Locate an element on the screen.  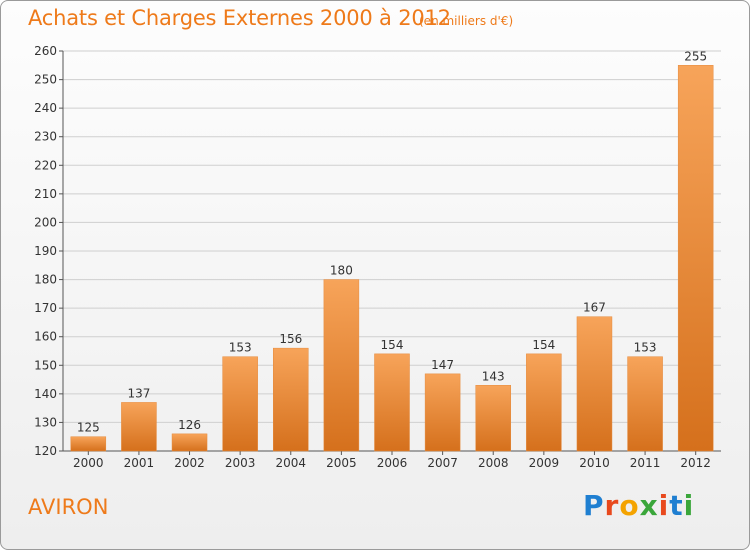
x-tick-label: 2009 is located at coordinates (544, 463).